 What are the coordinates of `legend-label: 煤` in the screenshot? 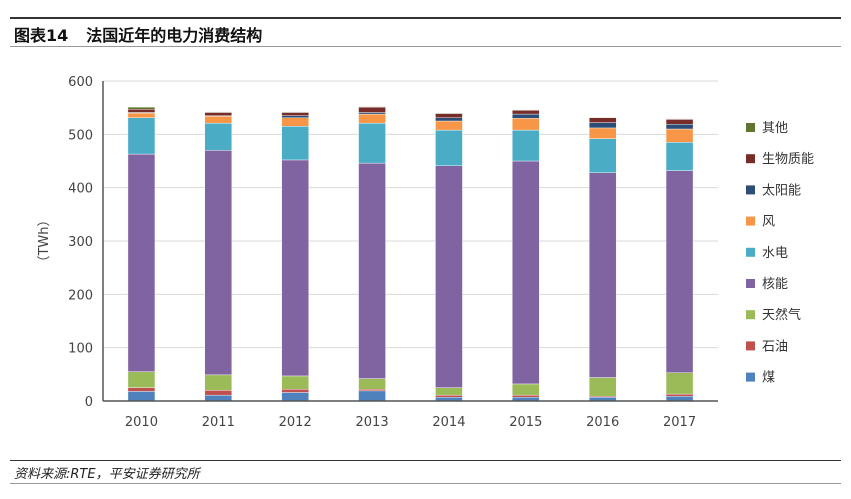 It's located at (768, 378).